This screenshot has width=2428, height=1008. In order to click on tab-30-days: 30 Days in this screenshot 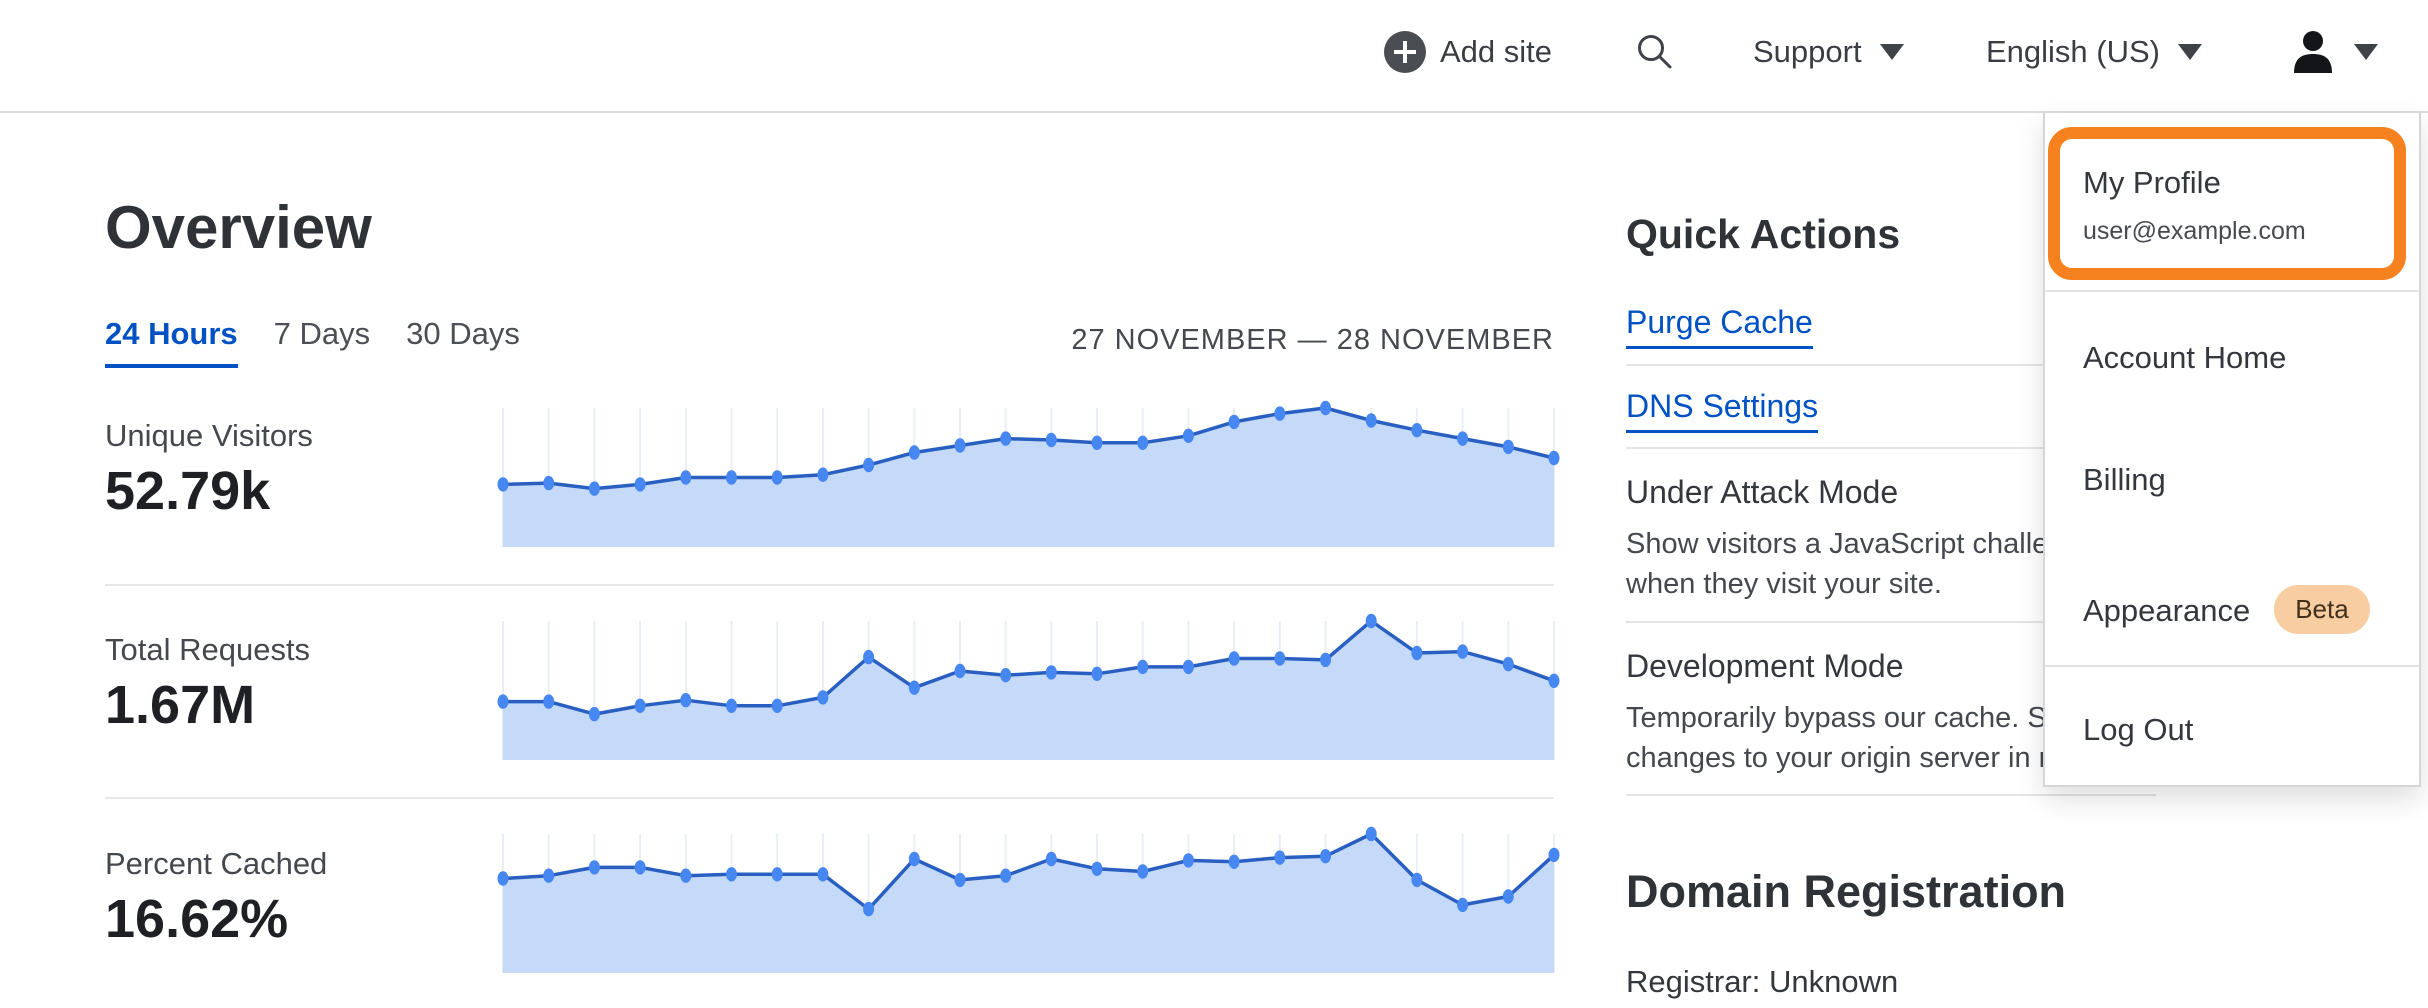, I will do `click(463, 333)`.